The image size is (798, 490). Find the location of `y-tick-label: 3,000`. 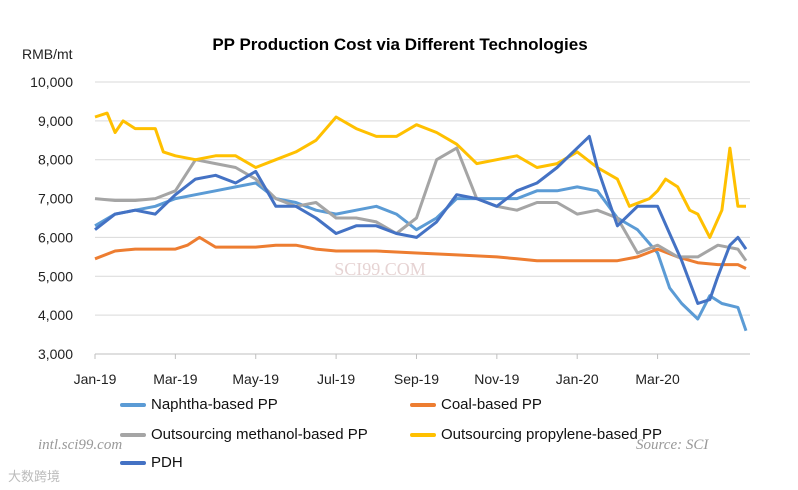

y-tick-label: 3,000 is located at coordinates (55, 354).